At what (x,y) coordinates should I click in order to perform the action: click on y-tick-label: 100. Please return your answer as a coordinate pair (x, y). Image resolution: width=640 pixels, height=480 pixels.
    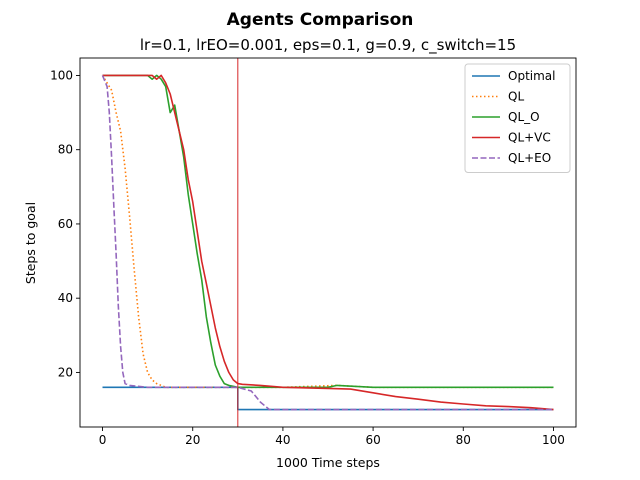
    Looking at the image, I should click on (61, 75).